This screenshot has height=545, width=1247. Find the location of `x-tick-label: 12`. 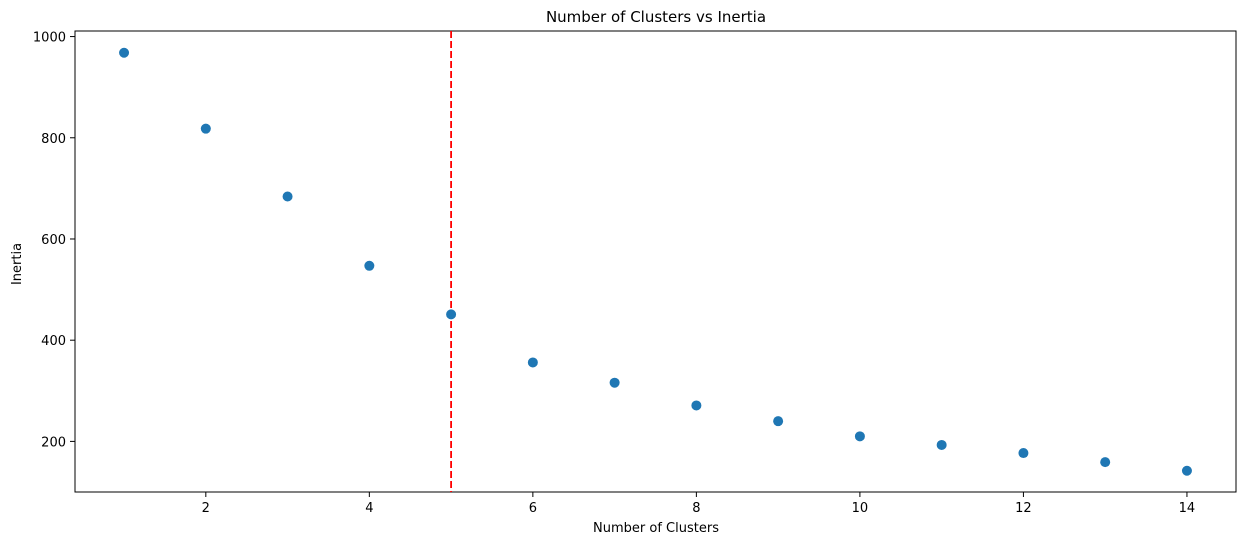

x-tick-label: 12 is located at coordinates (1023, 508).